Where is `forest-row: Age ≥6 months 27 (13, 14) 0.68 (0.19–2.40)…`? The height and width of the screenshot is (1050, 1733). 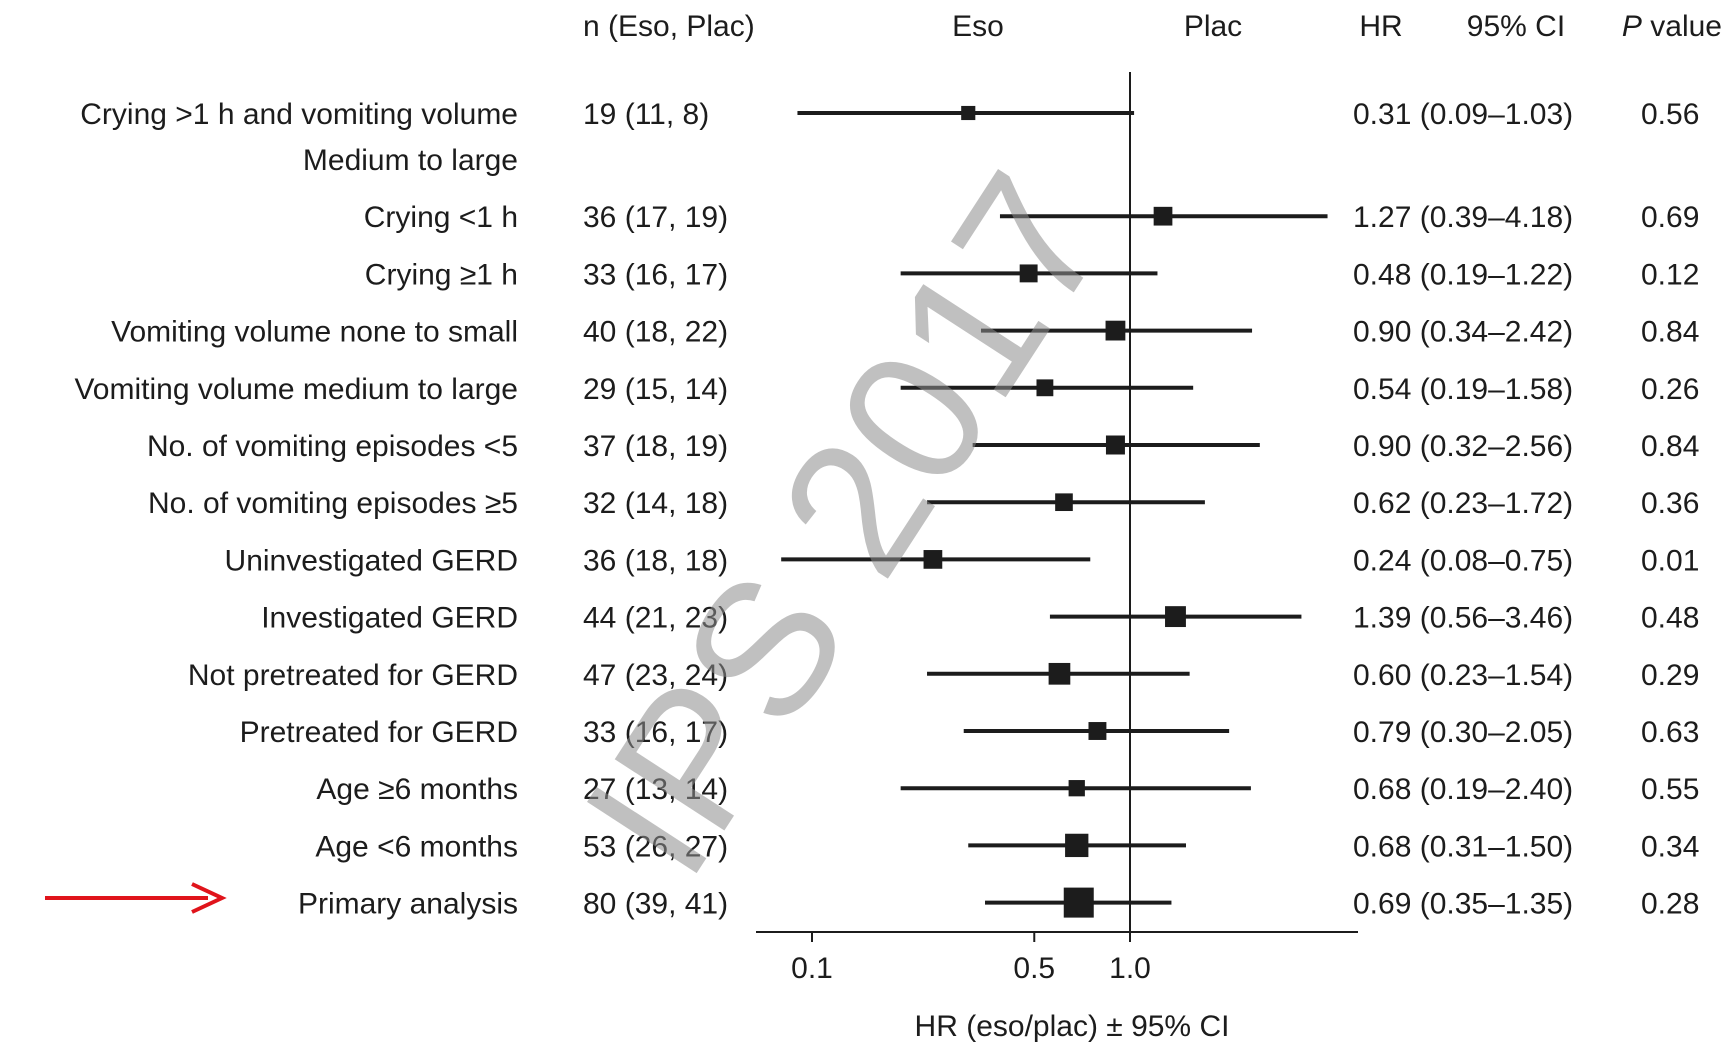 forest-row: Age ≥6 months 27 (13, 14) 0.68 (0.19–2.40)… is located at coordinates (1007, 789).